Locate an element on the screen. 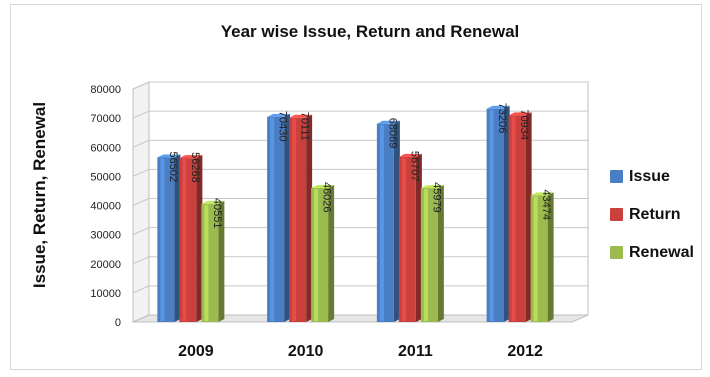 This screenshot has width=710, height=377. legend-item-issue: Issue is located at coordinates (652, 176).